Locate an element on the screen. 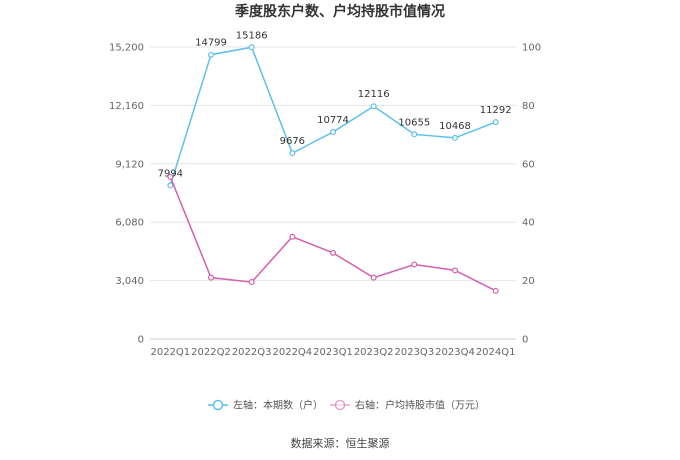  right-tick-label: 60 is located at coordinates (528, 164).